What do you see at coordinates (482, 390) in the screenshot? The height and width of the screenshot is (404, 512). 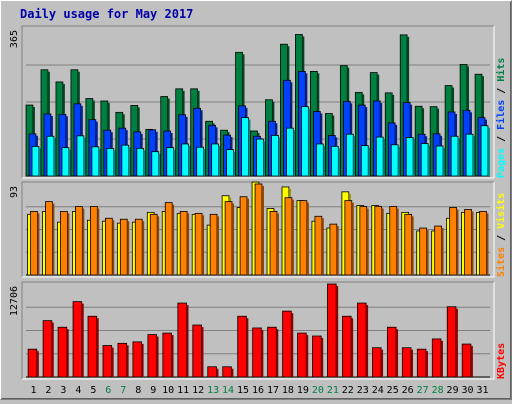 I see `x-tick-label: 31` at bounding box center [482, 390].